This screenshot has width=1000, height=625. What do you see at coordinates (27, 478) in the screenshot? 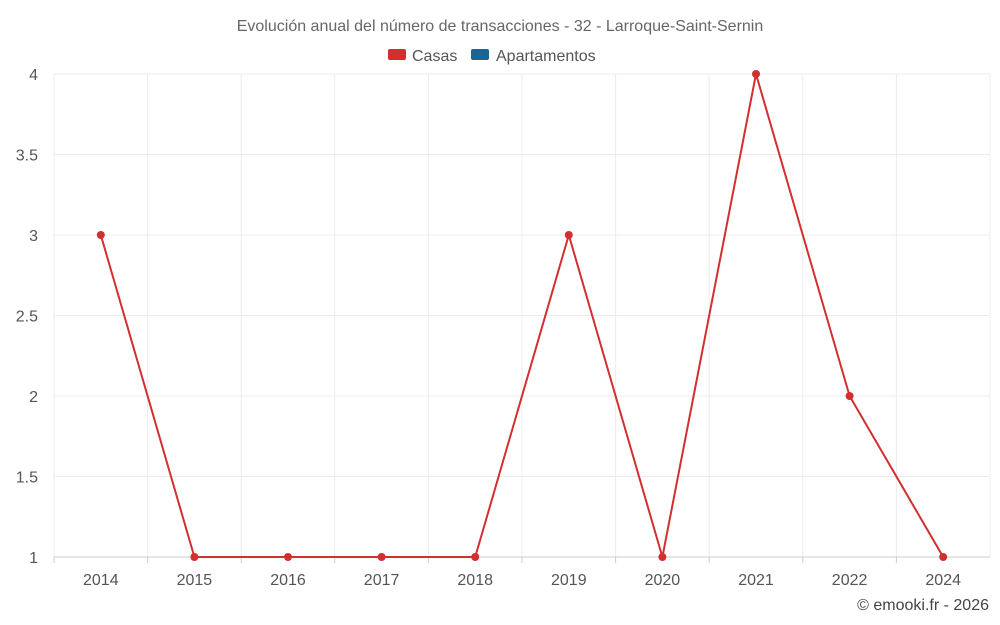
I see `y-tick-label-1: 1.5` at bounding box center [27, 478].